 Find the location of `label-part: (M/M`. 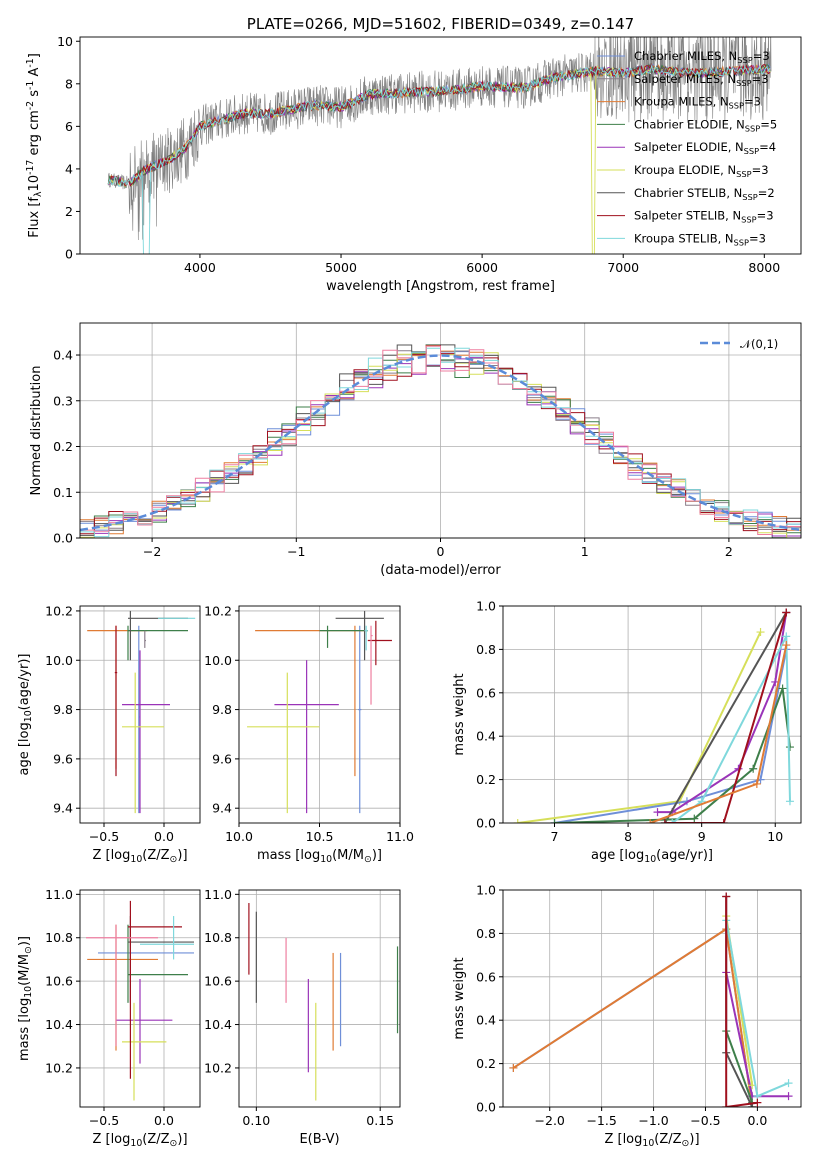

label-part: (M/M is located at coordinates (24, 970).